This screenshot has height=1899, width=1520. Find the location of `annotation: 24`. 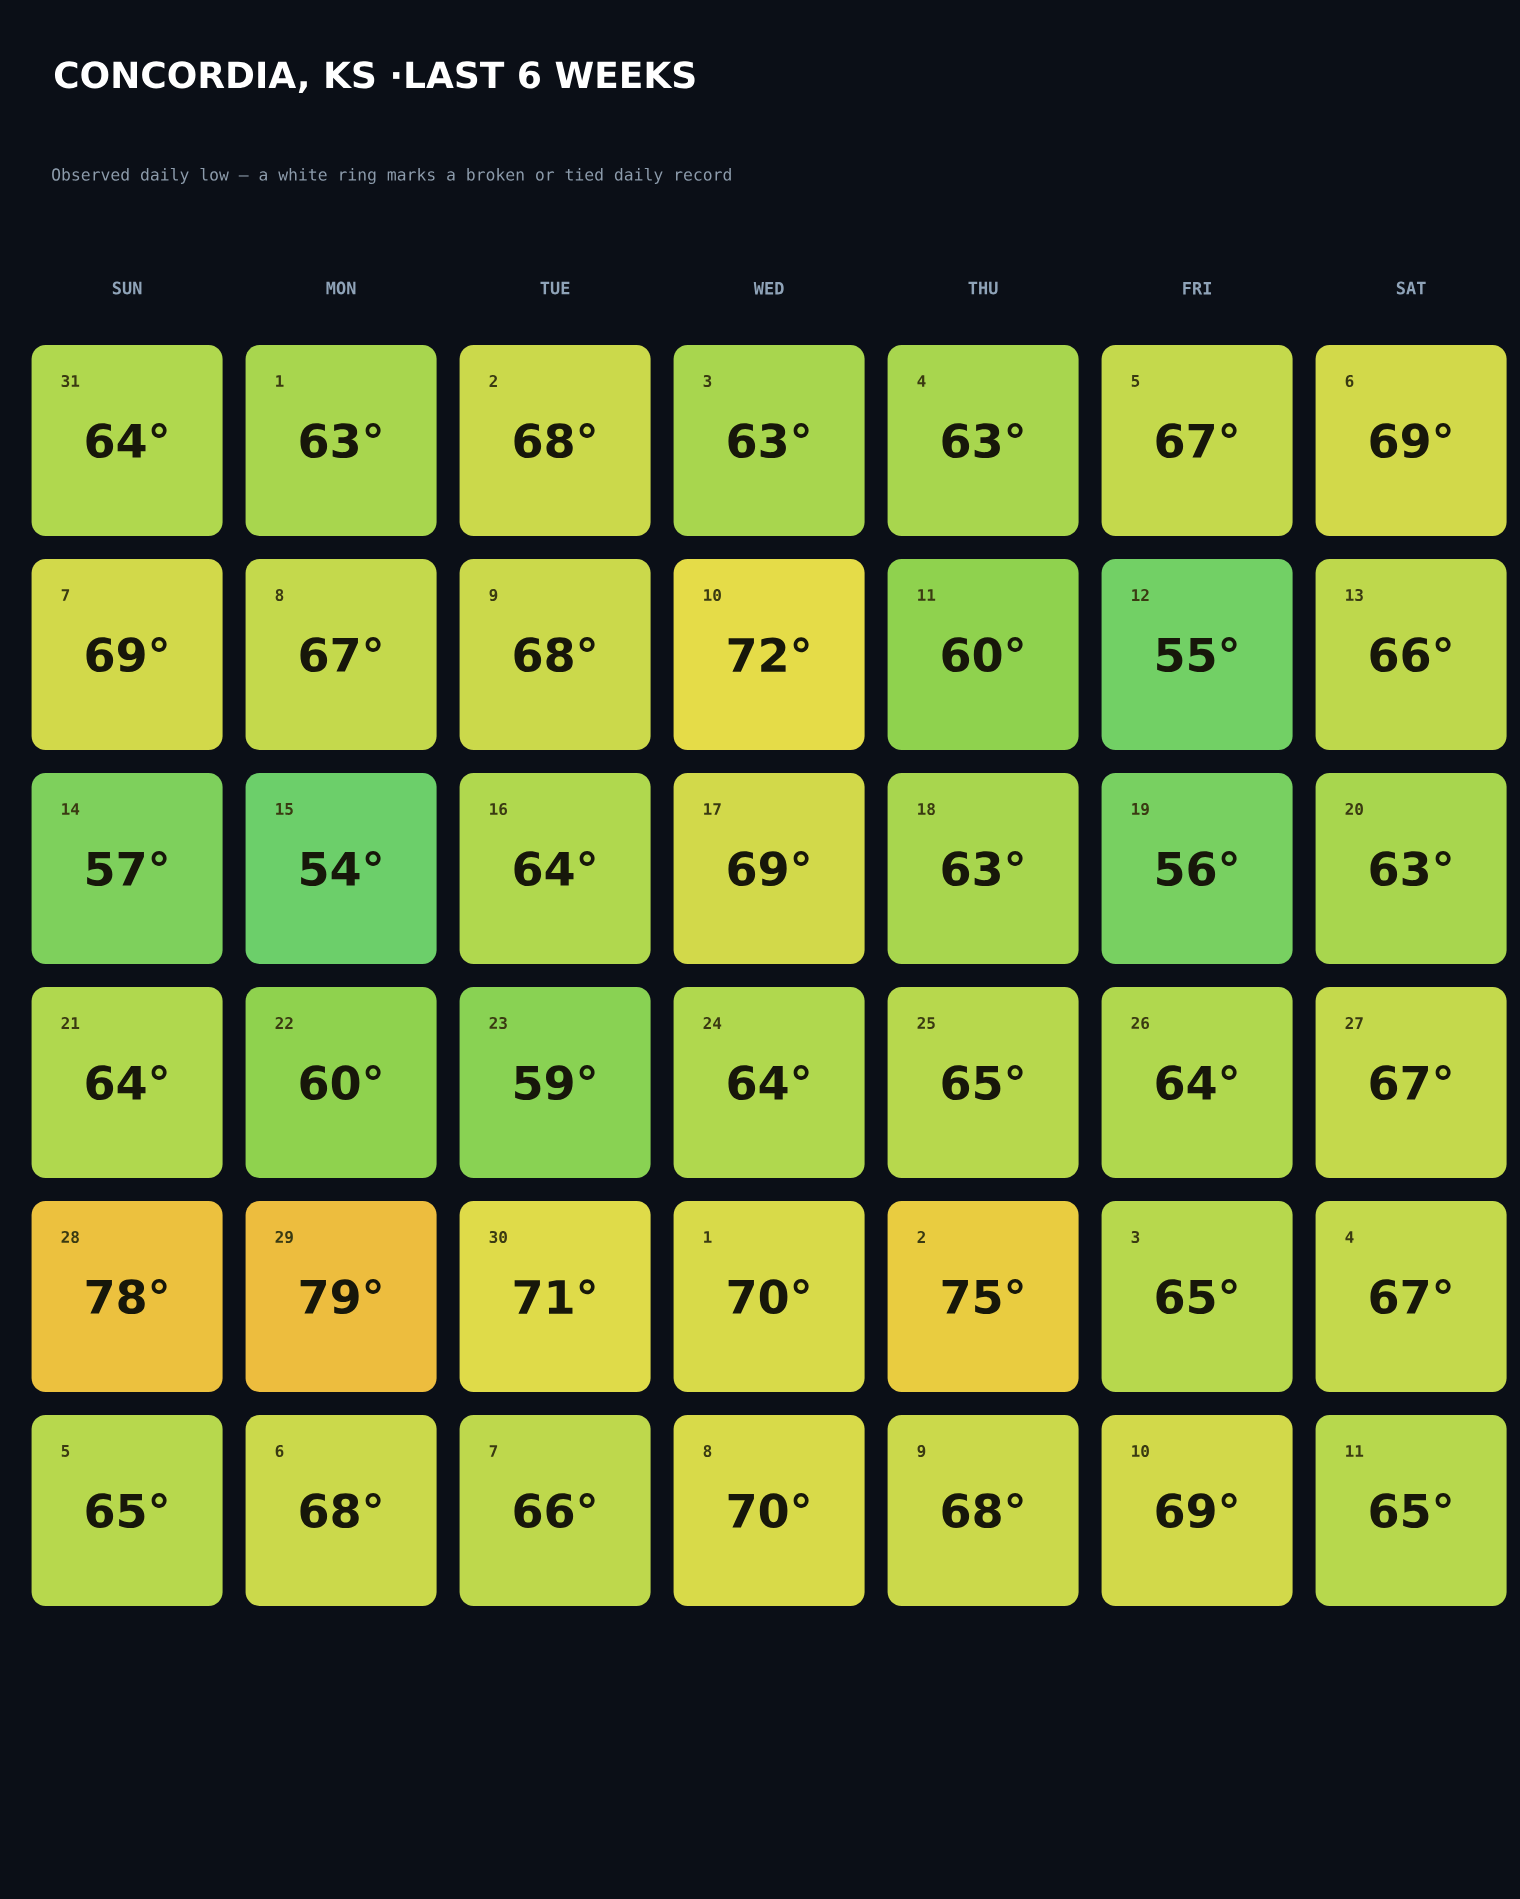

annotation: 24 is located at coordinates (712, 1023).